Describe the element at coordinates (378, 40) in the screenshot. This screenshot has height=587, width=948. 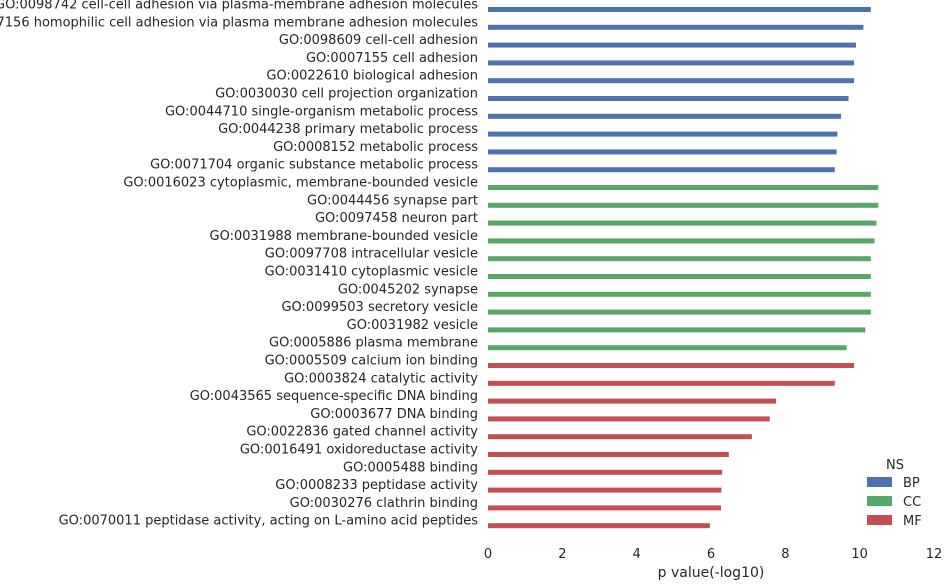
I see `category-label: GO:0098609 cell-cell adhesion` at that location.